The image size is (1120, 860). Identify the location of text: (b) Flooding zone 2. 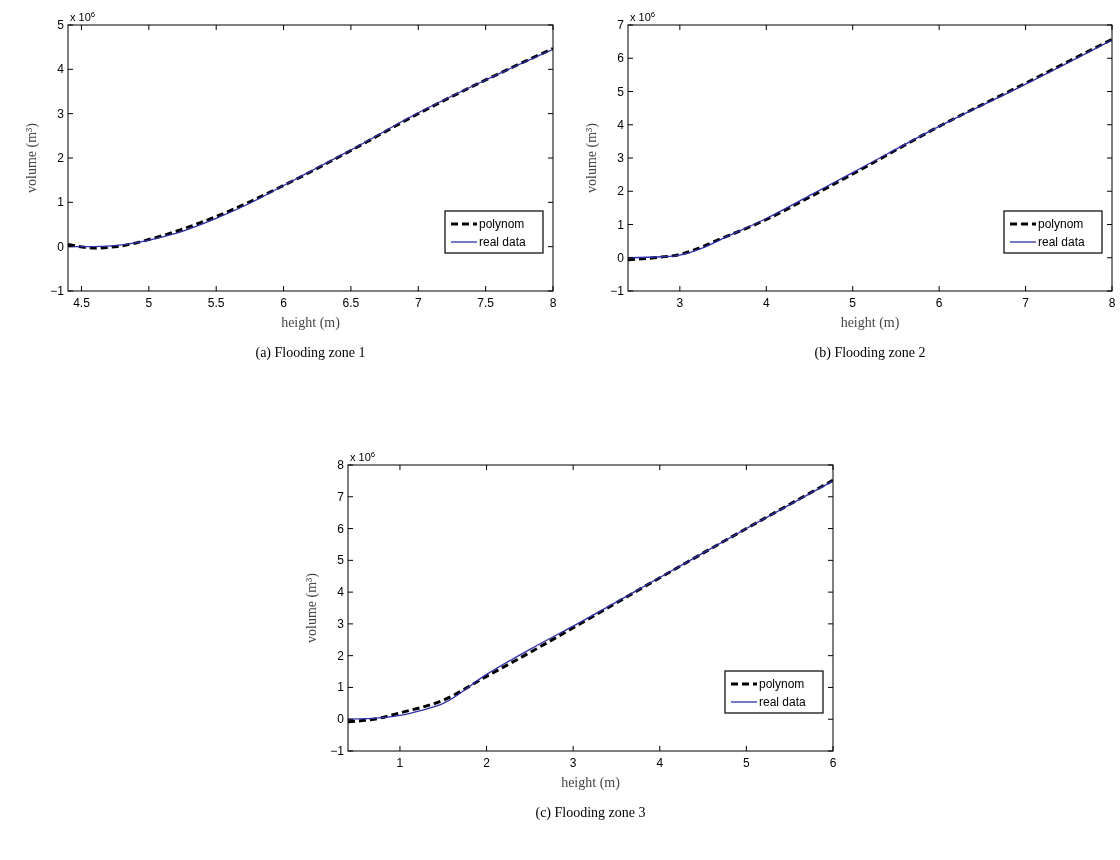
(870, 353).